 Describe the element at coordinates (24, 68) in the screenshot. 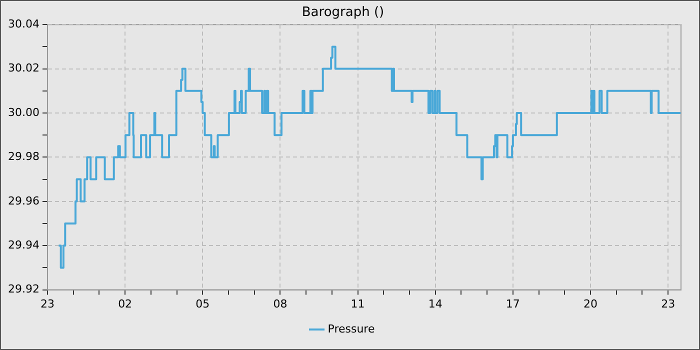

I see `y-tick-label: 30.02` at that location.